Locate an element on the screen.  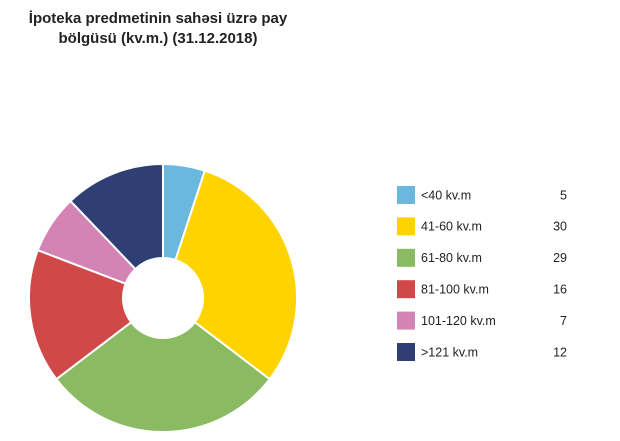
legend-label: 61-80 kv.m is located at coordinates (451, 258).